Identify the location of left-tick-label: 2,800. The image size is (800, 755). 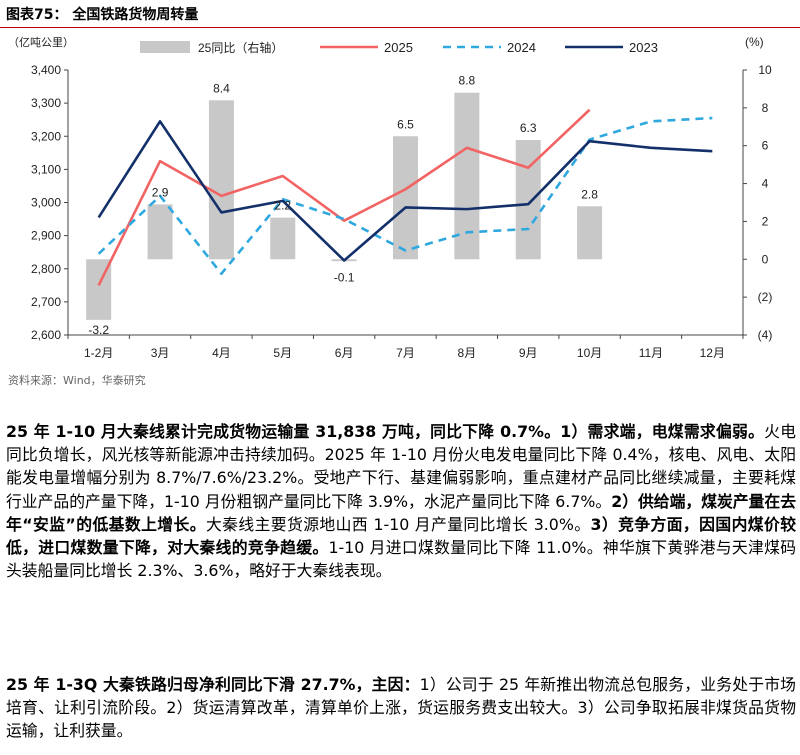
(46, 269).